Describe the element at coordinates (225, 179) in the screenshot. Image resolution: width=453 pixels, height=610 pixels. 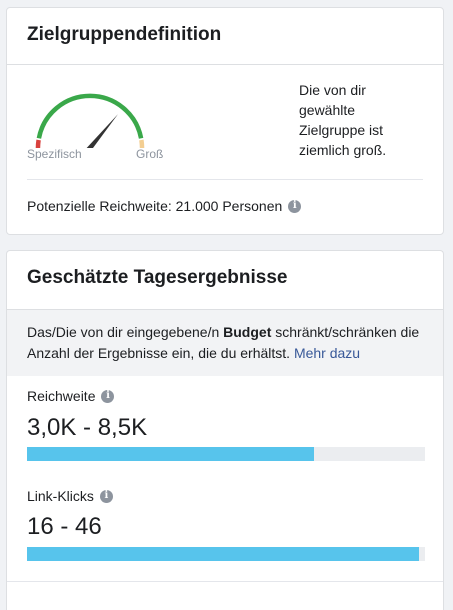
I see `inner-divider` at that location.